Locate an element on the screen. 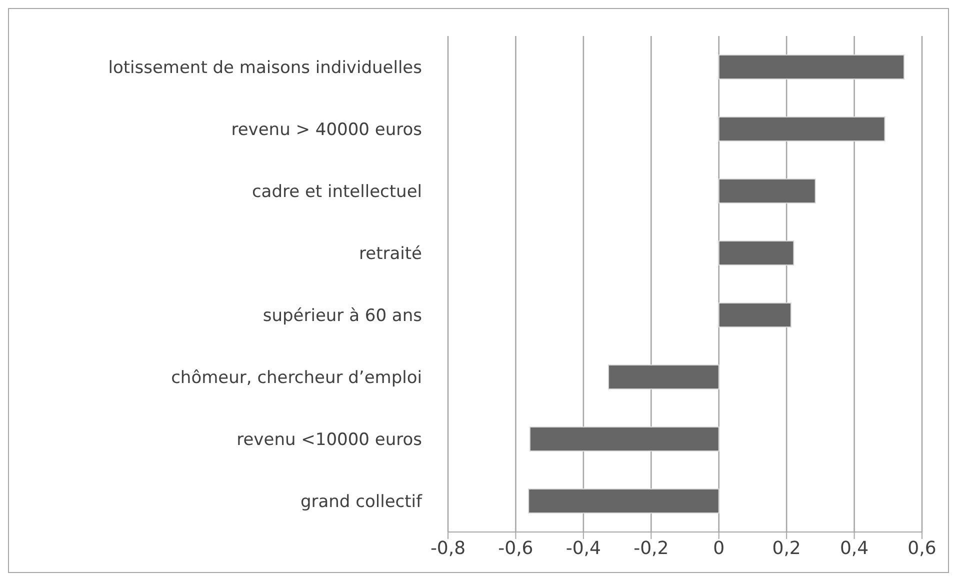 The height and width of the screenshot is (581, 957). x-tick-label: -0,2 is located at coordinates (651, 548).